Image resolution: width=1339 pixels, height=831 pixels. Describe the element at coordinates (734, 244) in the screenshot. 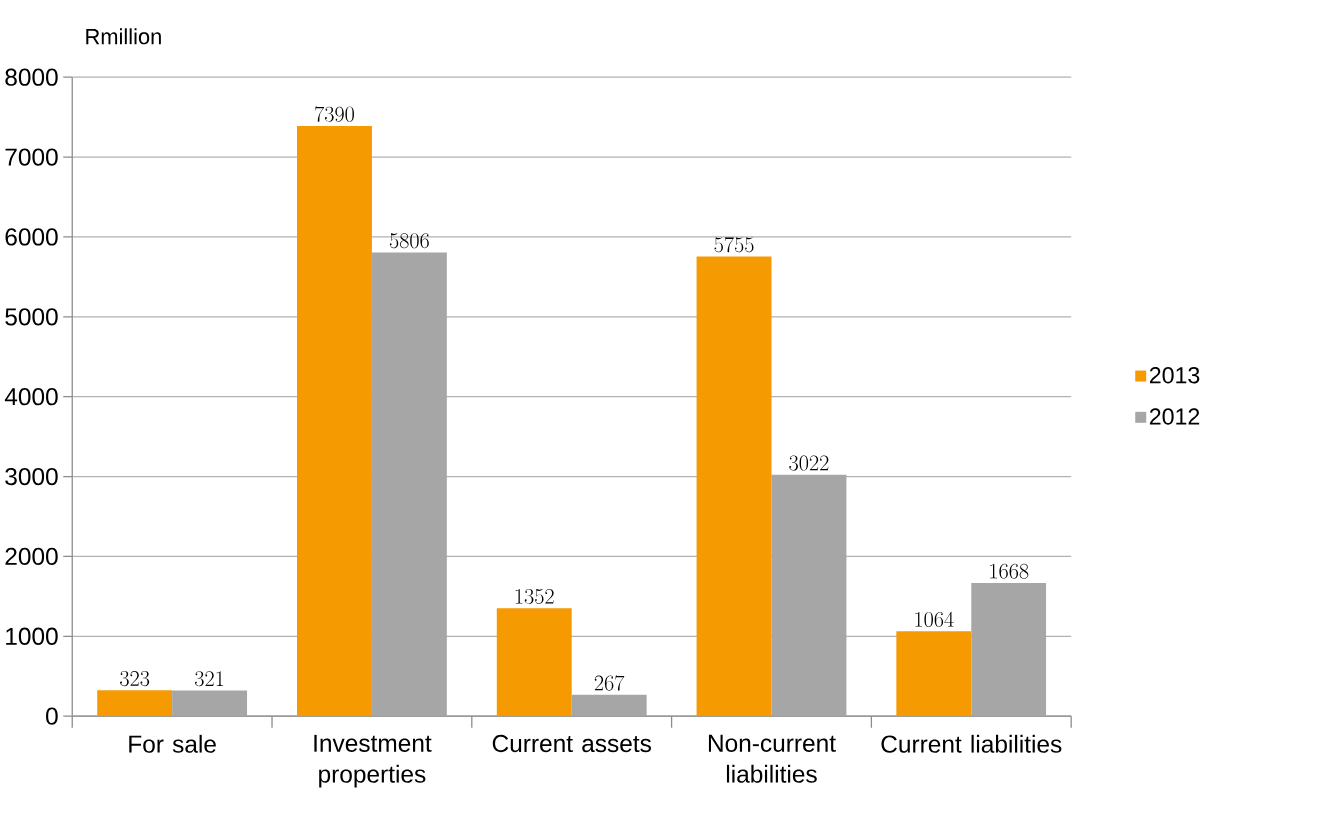

I see `data-label: 5755` at that location.